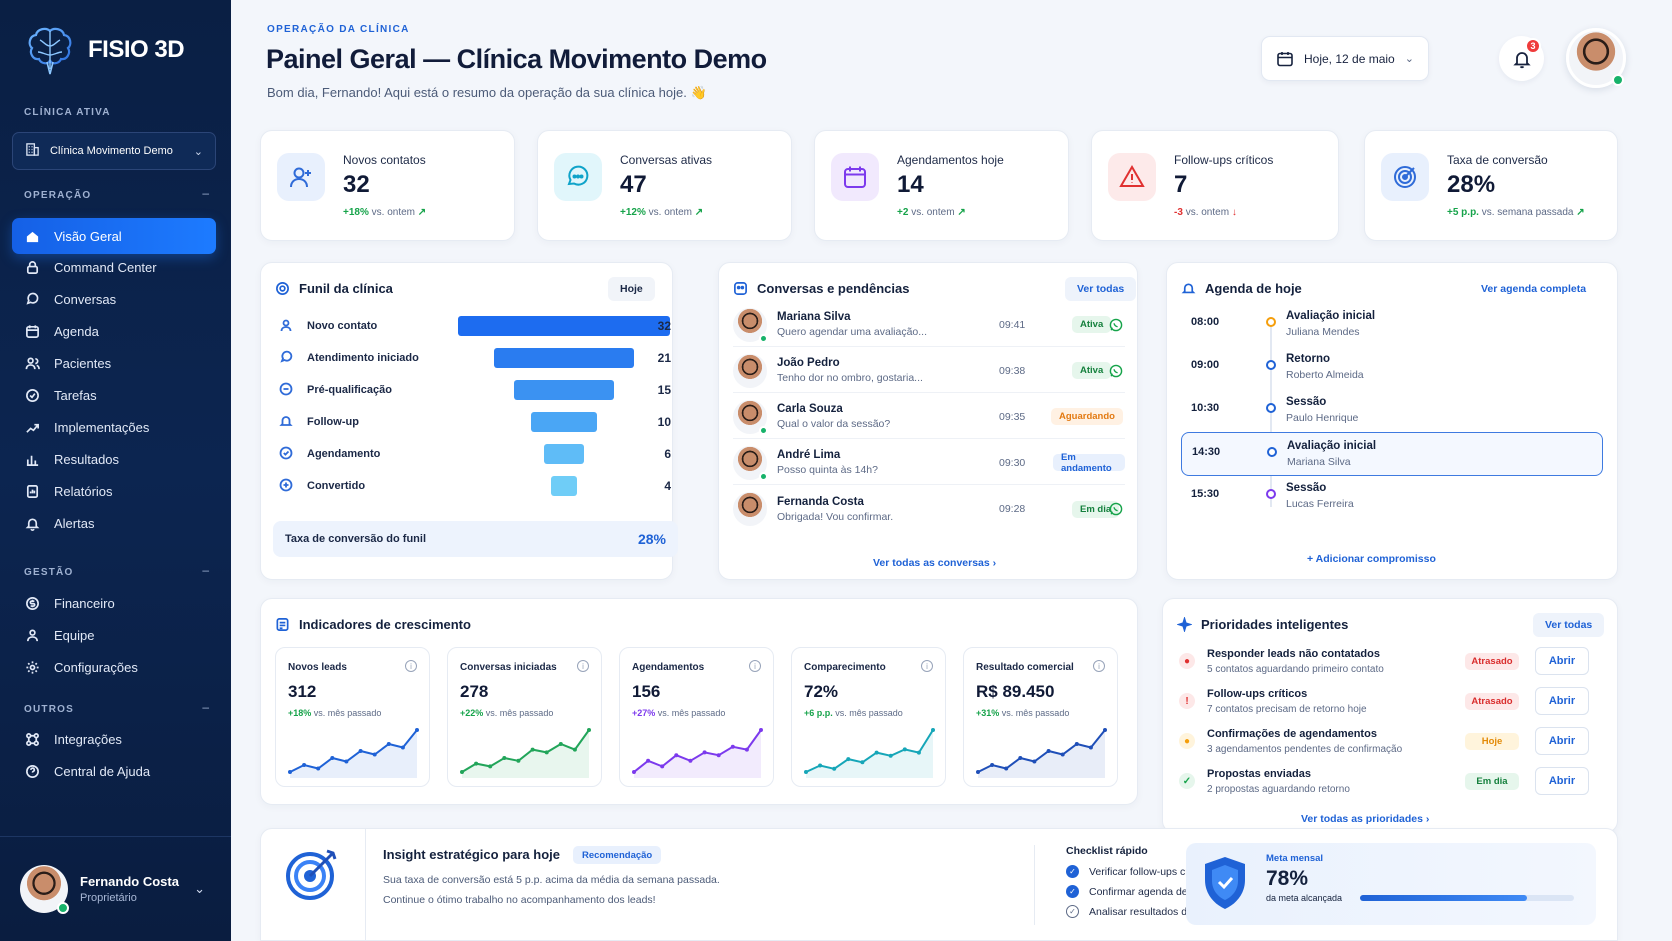 The image size is (1672, 941). Describe the element at coordinates (205, 193) in the screenshot. I see `collapse-operacao-icon: –` at that location.